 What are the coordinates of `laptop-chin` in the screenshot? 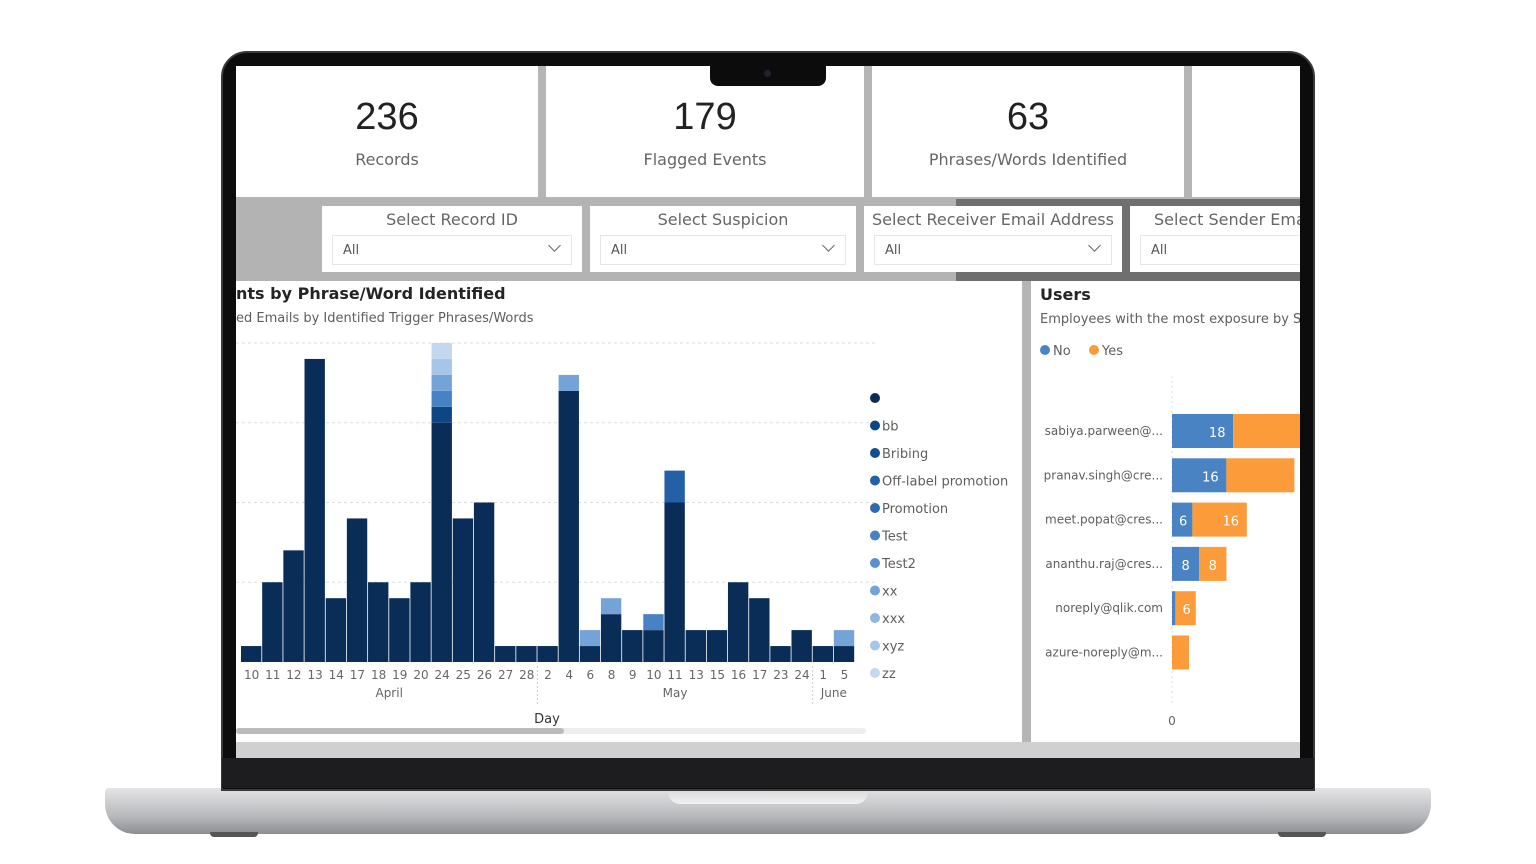 It's located at (768, 773).